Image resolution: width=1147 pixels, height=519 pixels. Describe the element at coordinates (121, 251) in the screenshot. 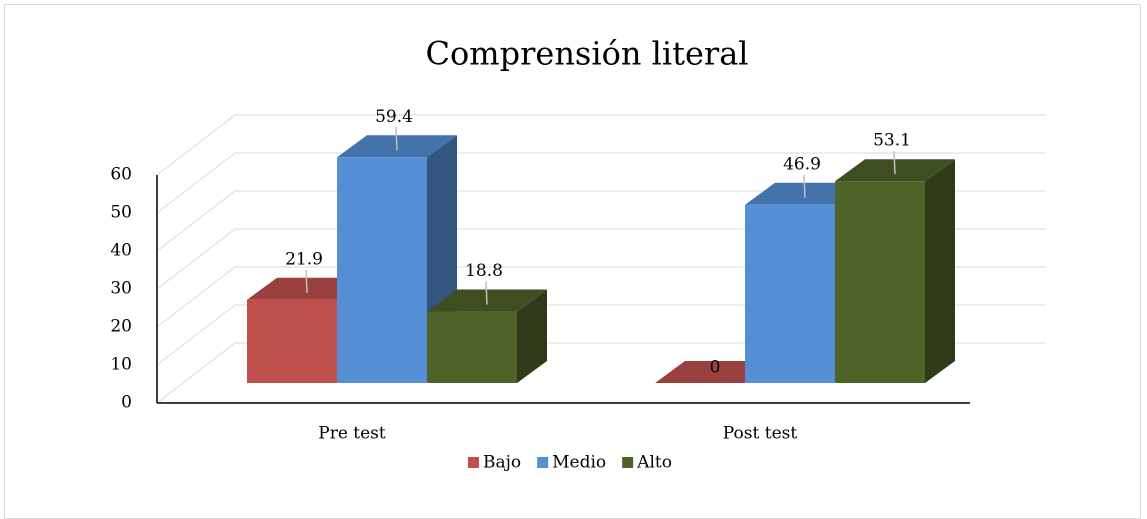

I see `y-tick-label: 40` at that location.